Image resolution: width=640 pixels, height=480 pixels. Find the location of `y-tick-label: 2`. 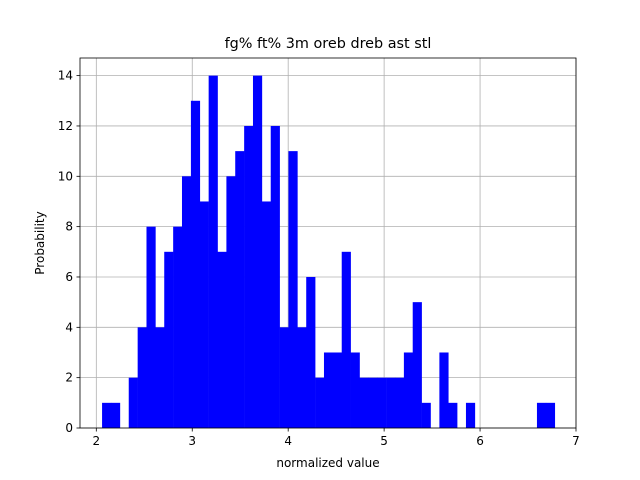

y-tick-label: 2 is located at coordinates (69, 378).